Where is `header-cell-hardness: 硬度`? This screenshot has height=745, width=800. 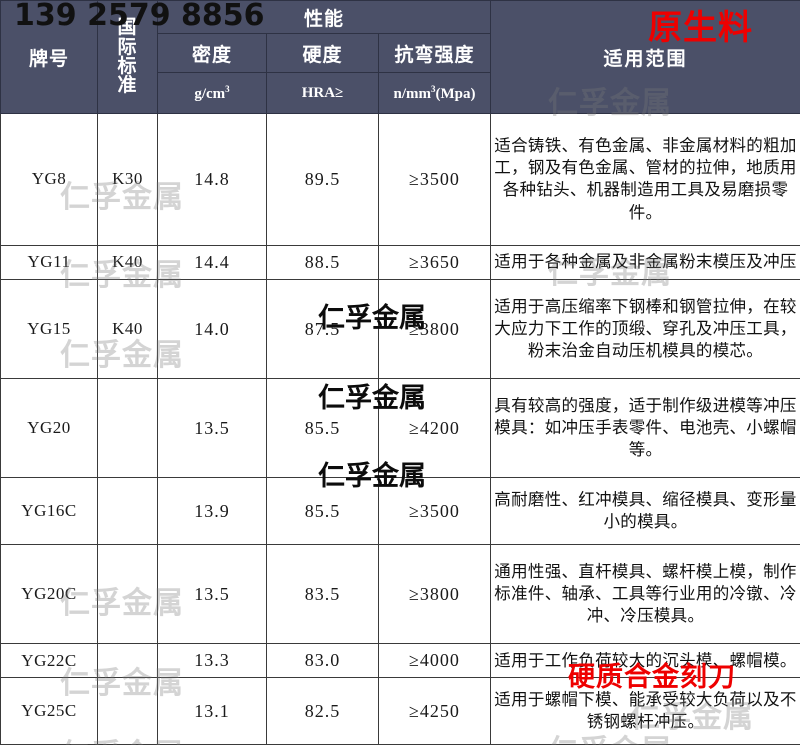 header-cell-hardness: 硬度 is located at coordinates (322, 53).